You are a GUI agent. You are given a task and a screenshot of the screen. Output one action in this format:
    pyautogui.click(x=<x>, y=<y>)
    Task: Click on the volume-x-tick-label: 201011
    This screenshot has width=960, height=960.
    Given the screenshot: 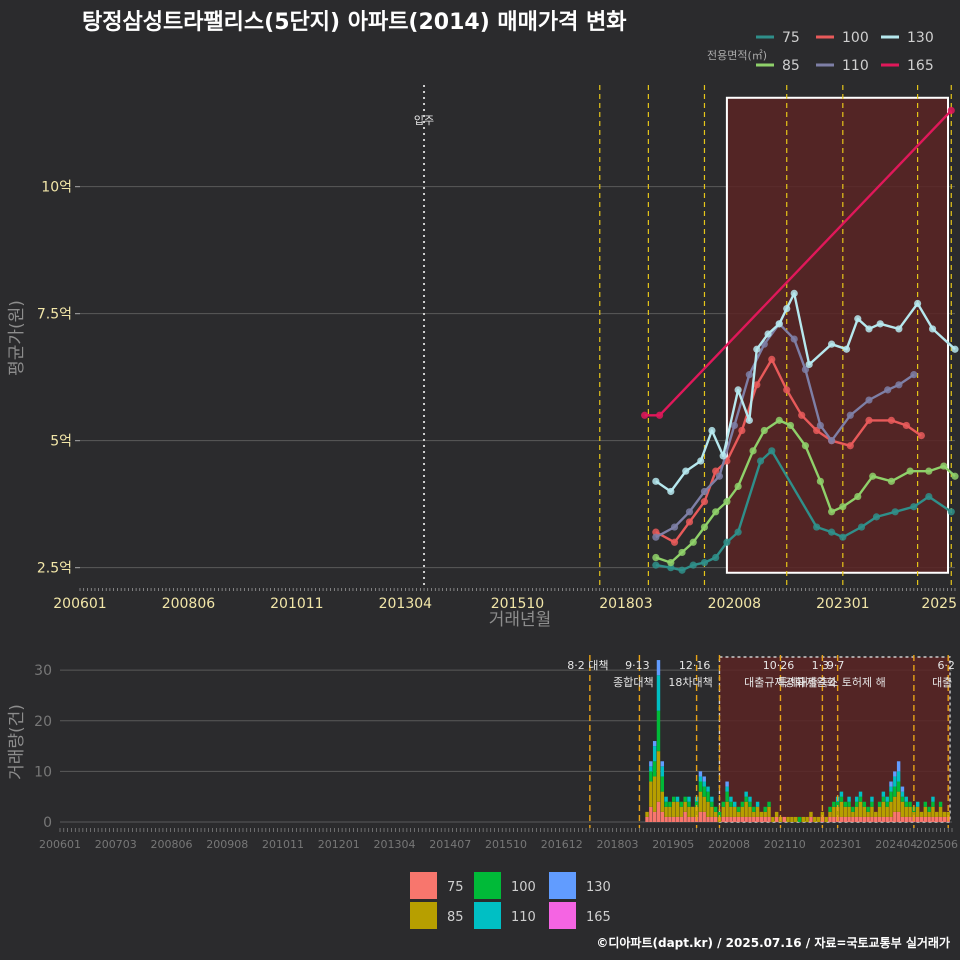 What is the action you would take?
    pyautogui.click(x=283, y=844)
    